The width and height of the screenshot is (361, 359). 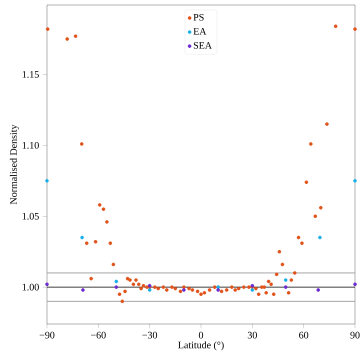 I want to click on y-tick-label: 1.15, so click(x=30, y=74).